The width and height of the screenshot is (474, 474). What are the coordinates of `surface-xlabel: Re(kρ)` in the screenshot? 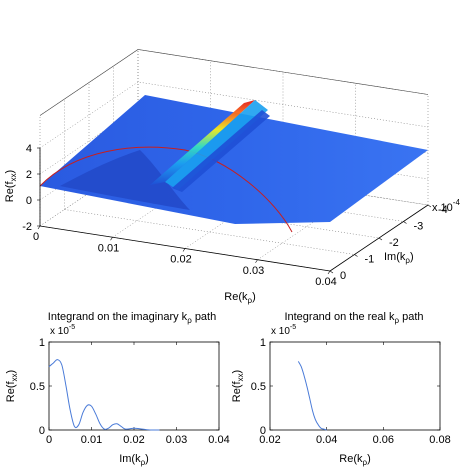 It's located at (239, 298).